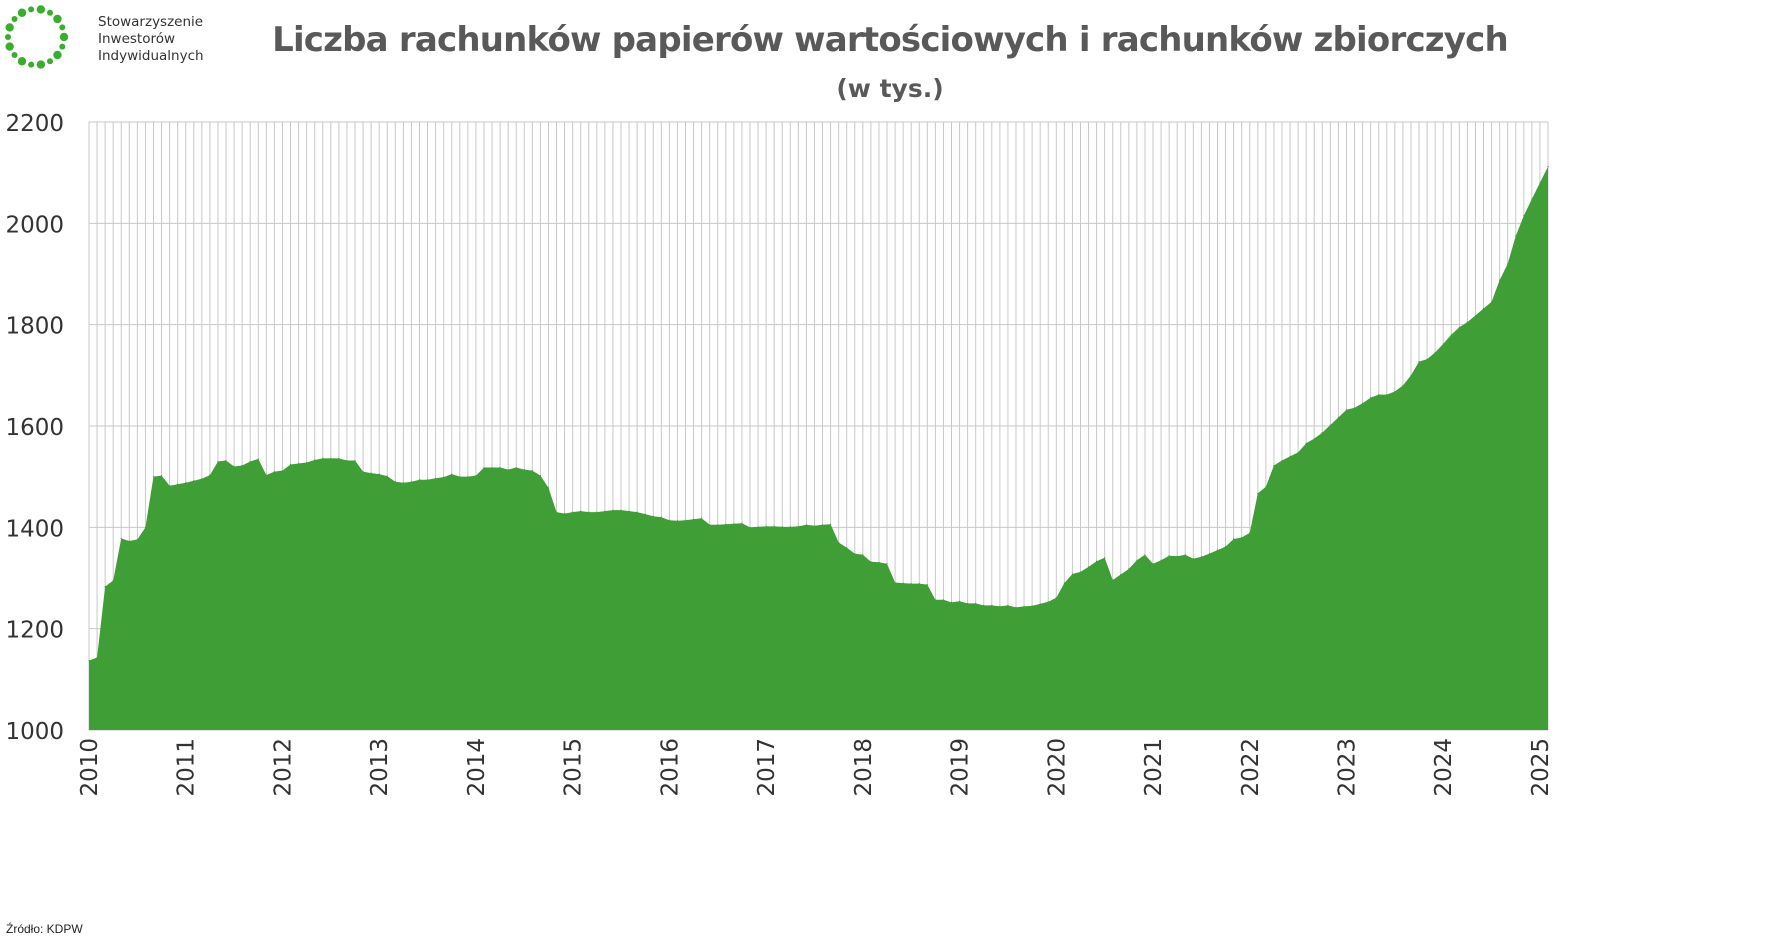  What do you see at coordinates (90, 767) in the screenshot?
I see `x-tick-label: 2010` at bounding box center [90, 767].